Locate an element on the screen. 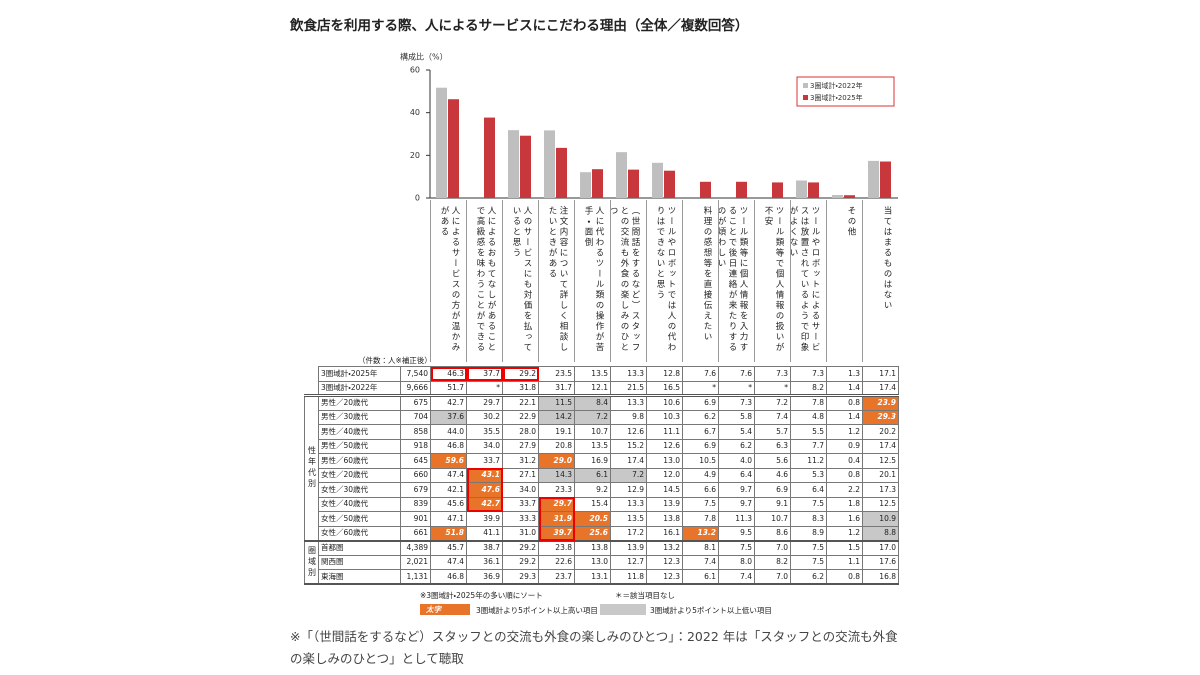 The width and height of the screenshot is (1200, 675). cell: 10.5 is located at coordinates (700, 461).